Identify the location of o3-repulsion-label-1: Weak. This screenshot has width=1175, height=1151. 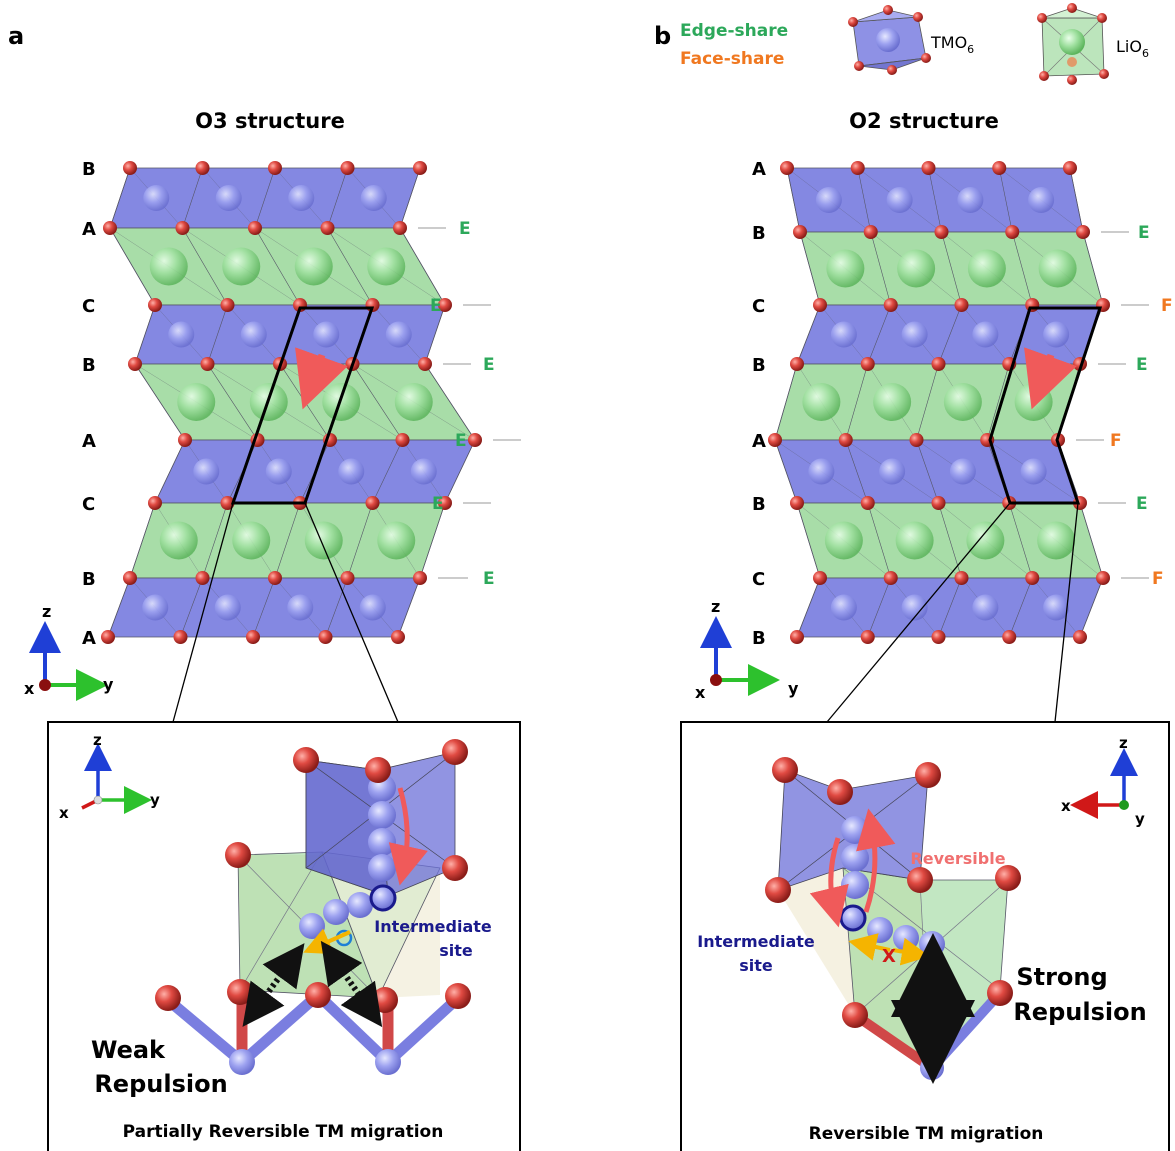
(128, 1050).